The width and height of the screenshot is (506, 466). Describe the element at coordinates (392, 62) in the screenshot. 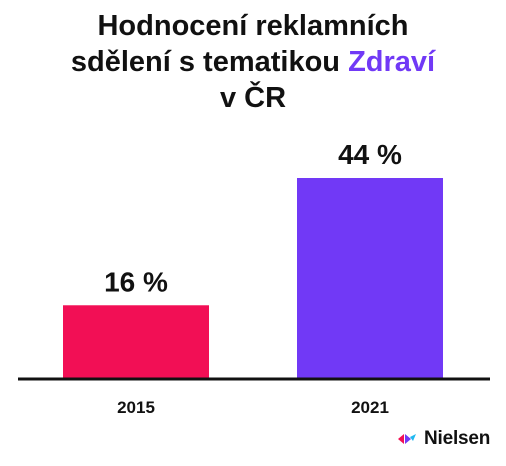

I see `chart-title-highlight: Zdraví` at that location.